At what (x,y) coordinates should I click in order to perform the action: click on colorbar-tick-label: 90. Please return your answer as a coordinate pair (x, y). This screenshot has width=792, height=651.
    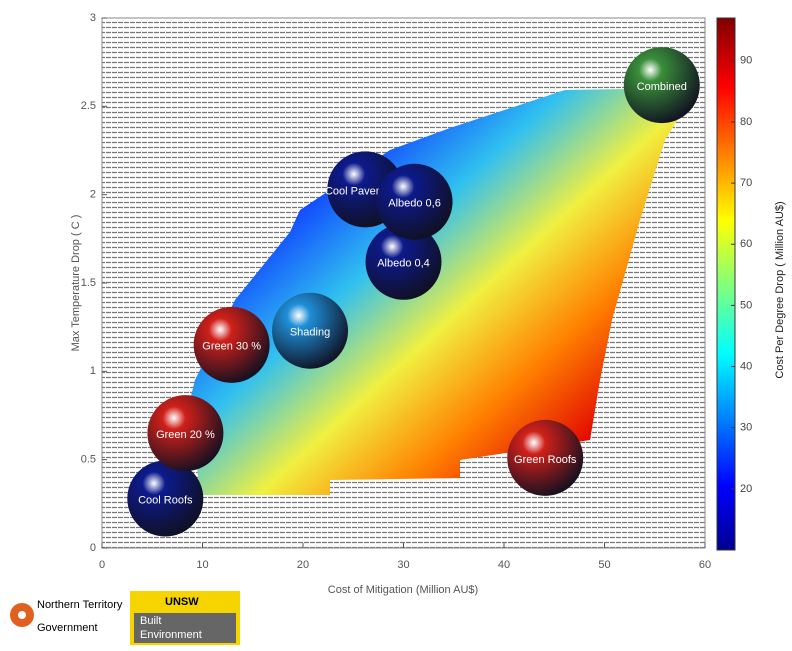
    Looking at the image, I should click on (746, 61).